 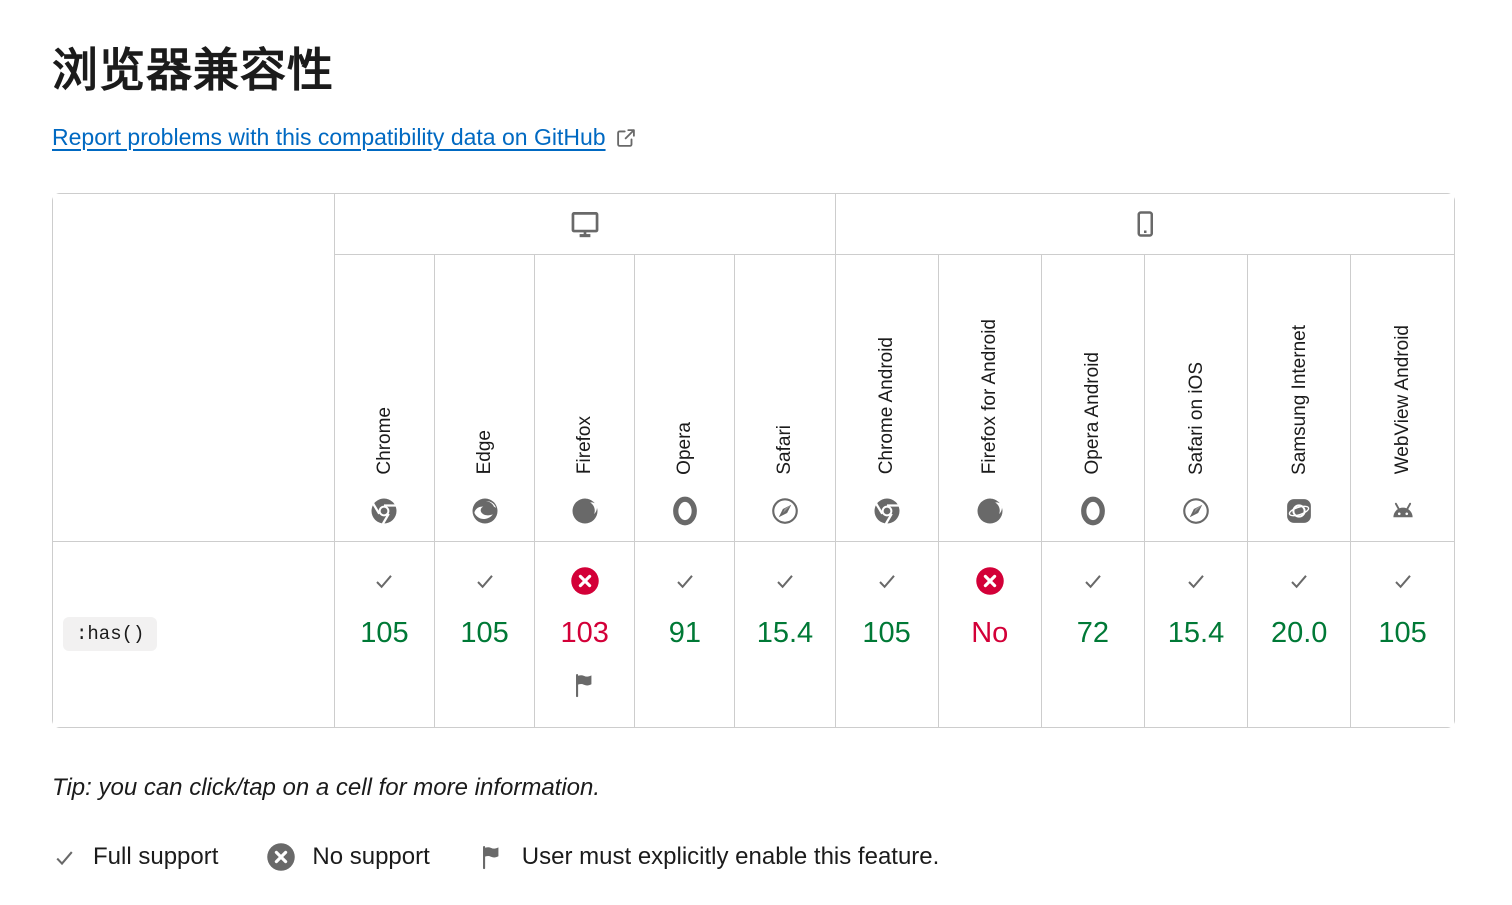 What do you see at coordinates (585, 634) in the screenshot?
I see `support-cell-firefox: 103` at bounding box center [585, 634].